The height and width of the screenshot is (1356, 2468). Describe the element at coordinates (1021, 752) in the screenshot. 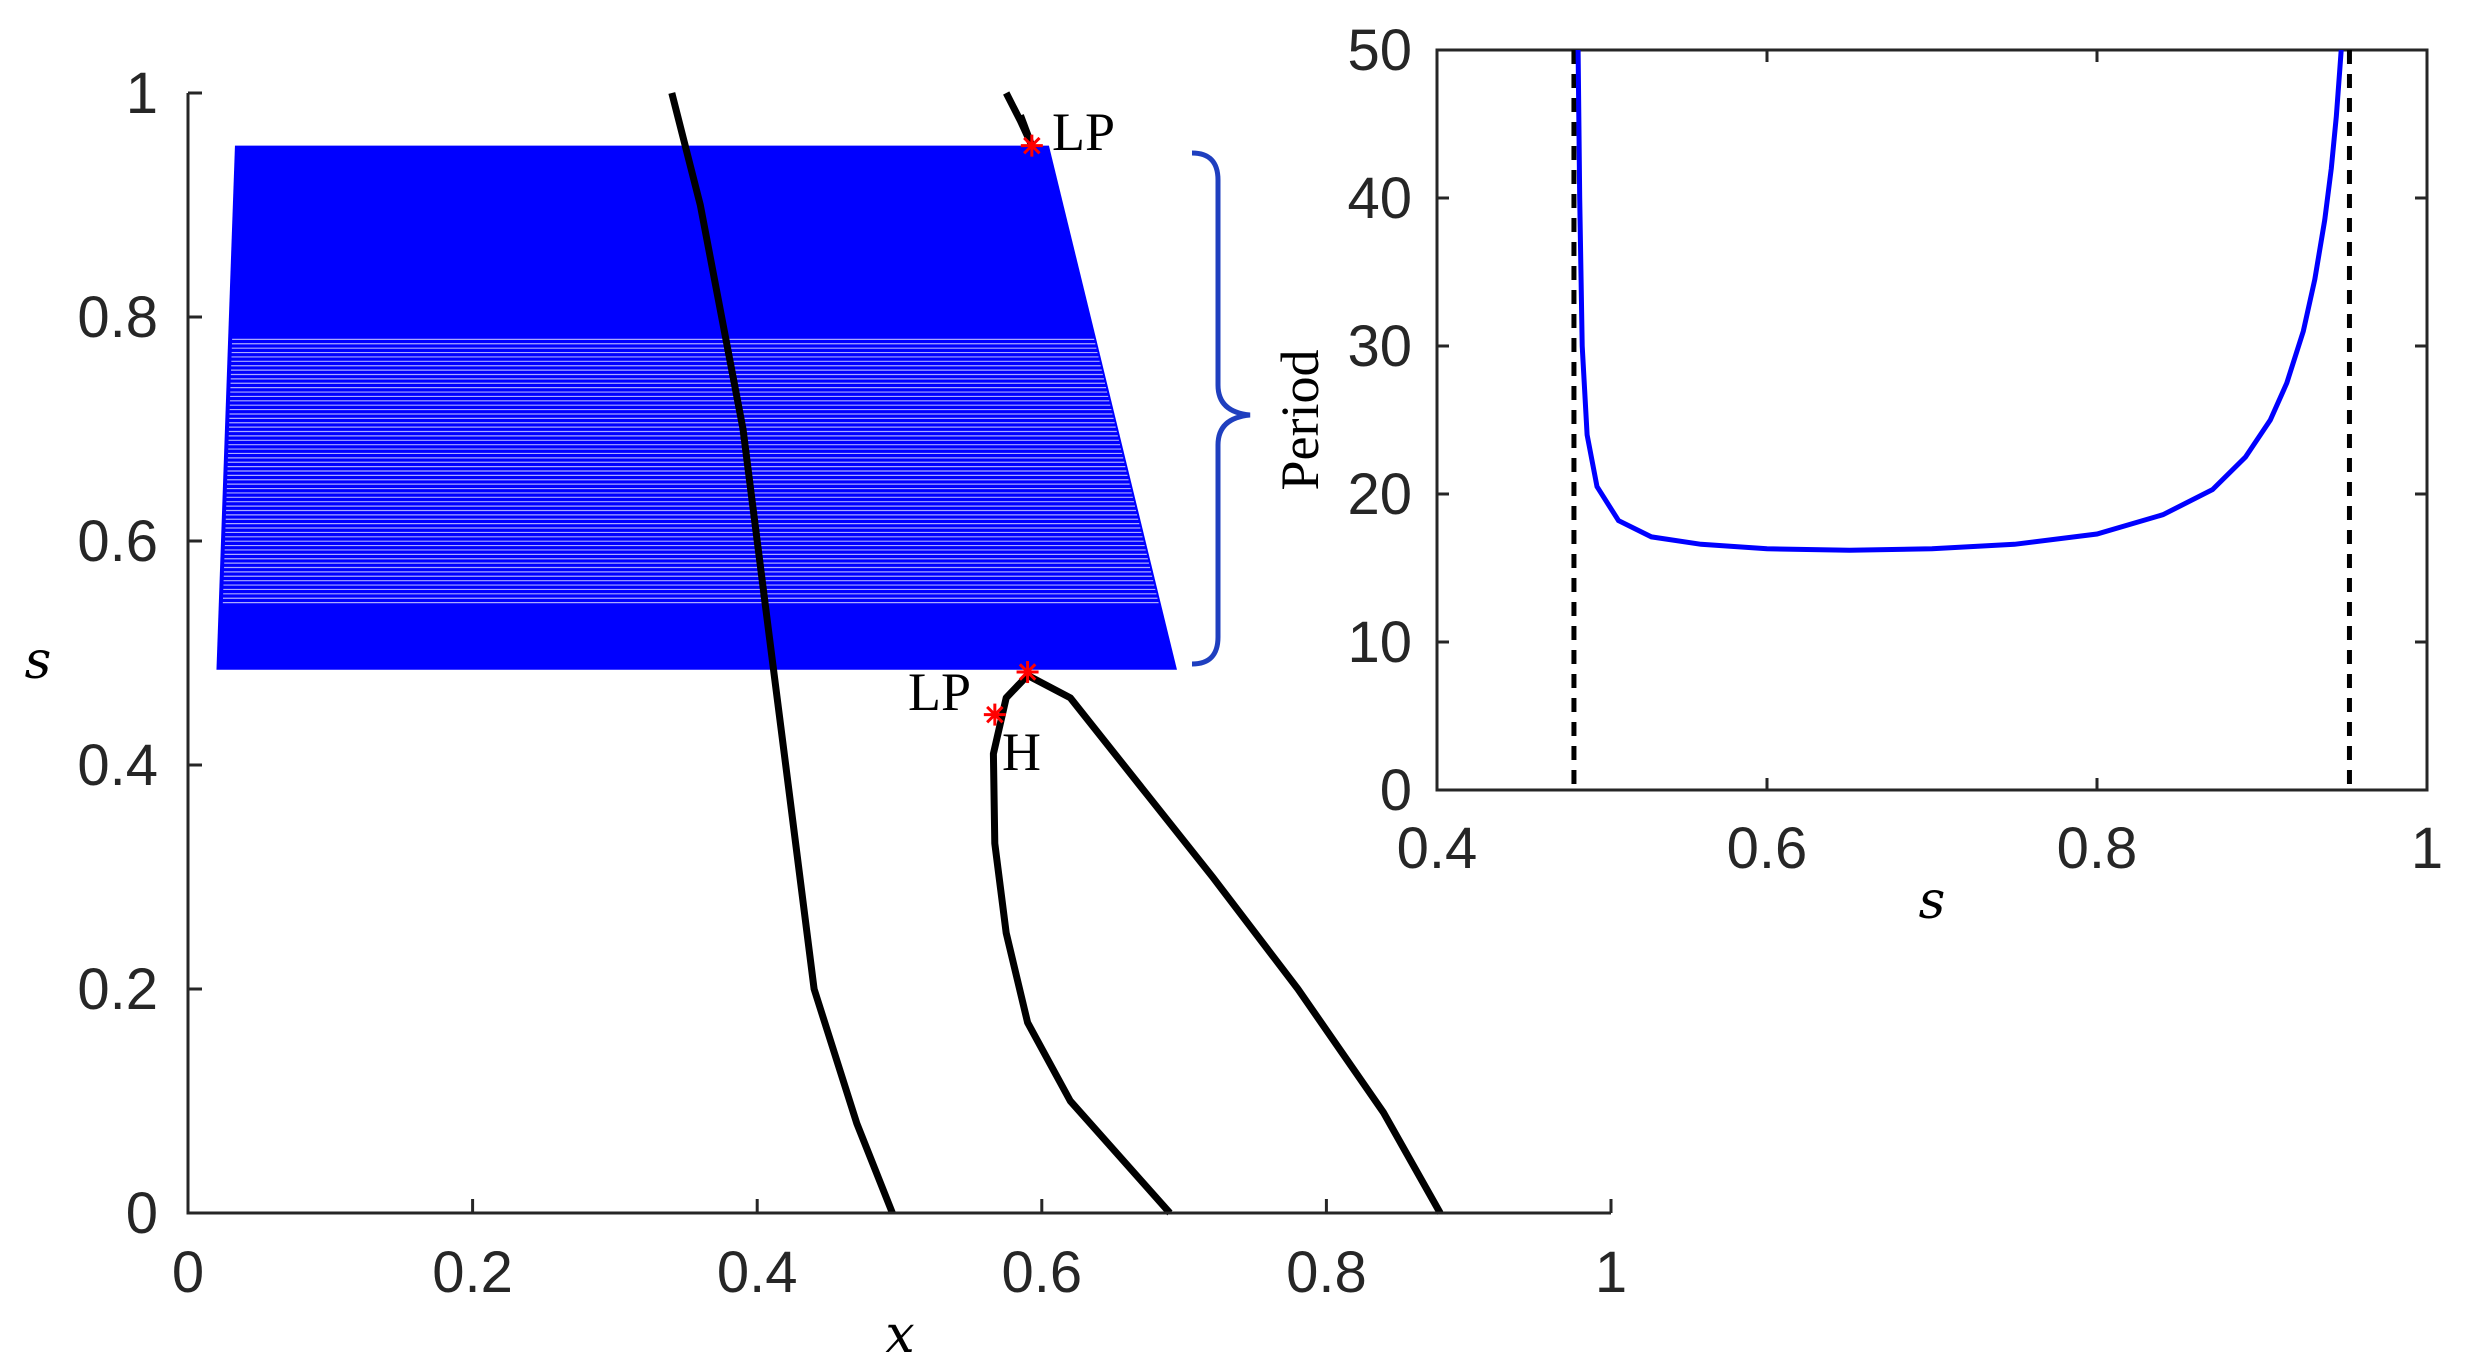

I see `h-label: H` at that location.